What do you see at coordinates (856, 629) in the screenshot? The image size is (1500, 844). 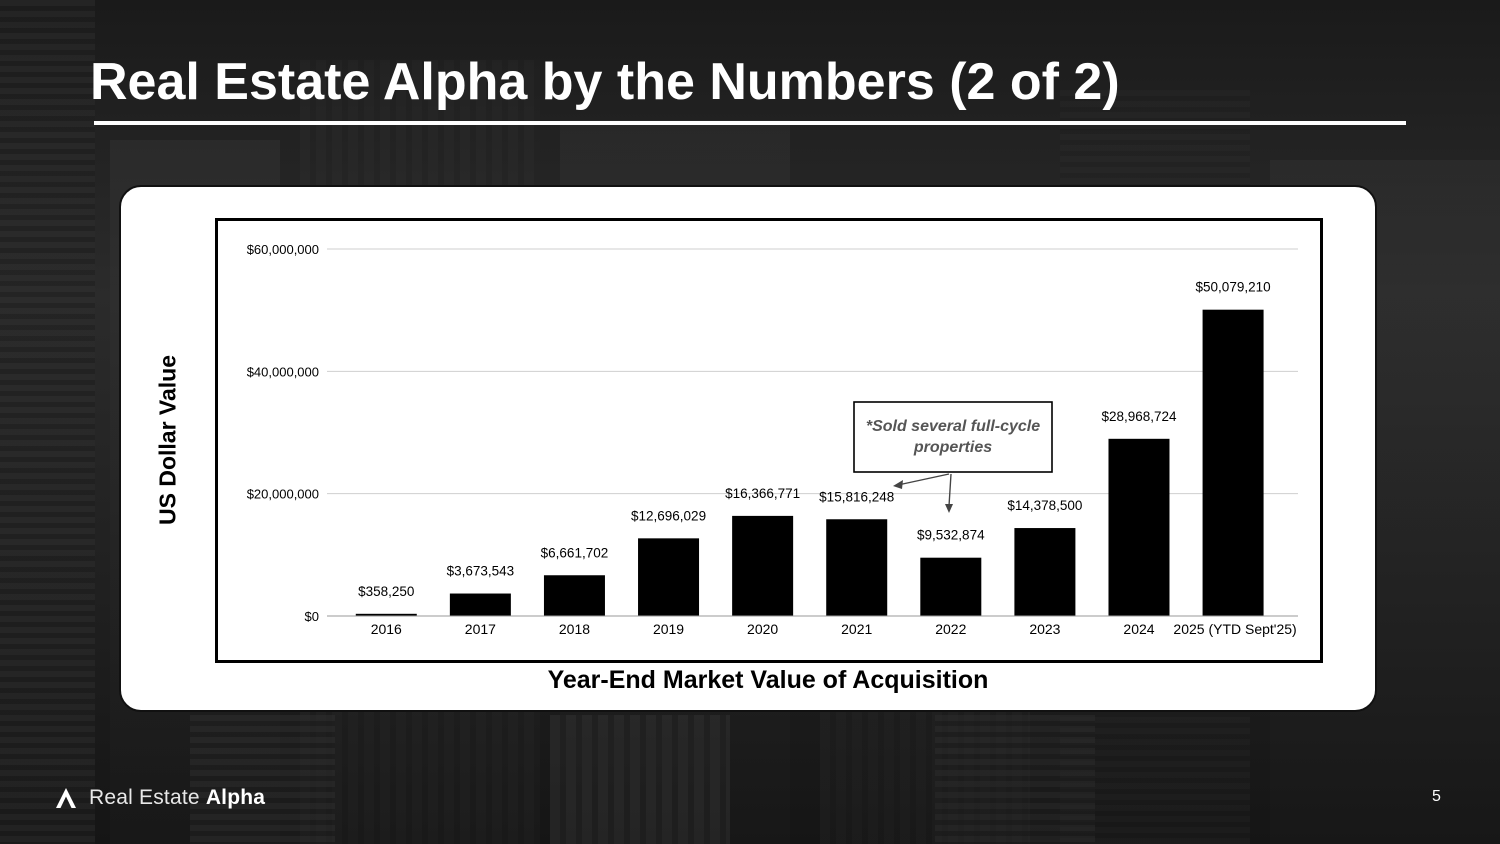 I see `x-tick-label-2021: 2021` at bounding box center [856, 629].